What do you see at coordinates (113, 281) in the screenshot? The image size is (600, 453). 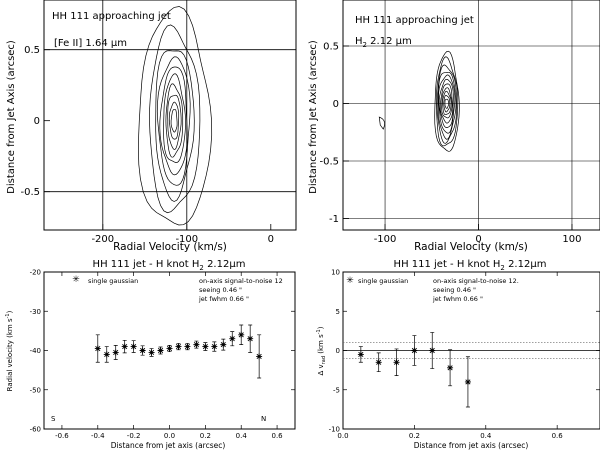 I see `panel-c-legend-label: single gaussian` at bounding box center [113, 281].